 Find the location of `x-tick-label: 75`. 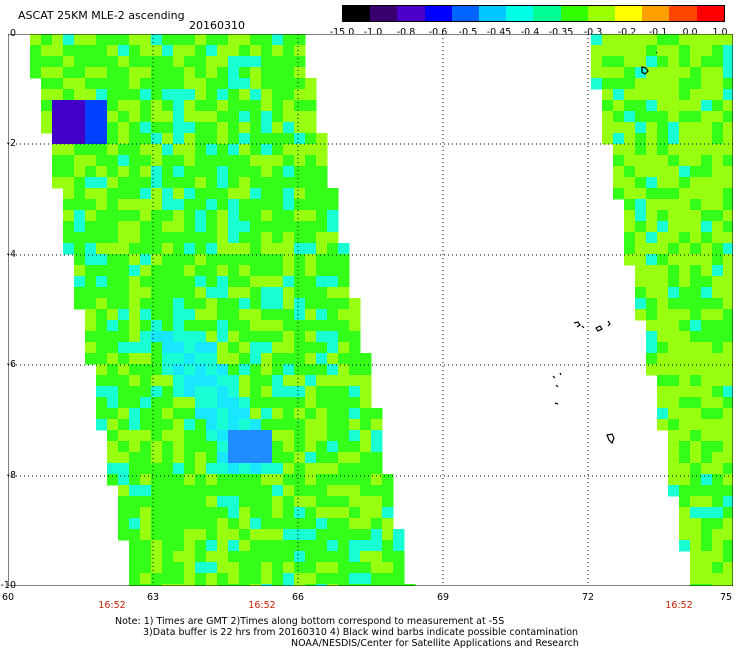

x-tick-label: 75 is located at coordinates (726, 597).